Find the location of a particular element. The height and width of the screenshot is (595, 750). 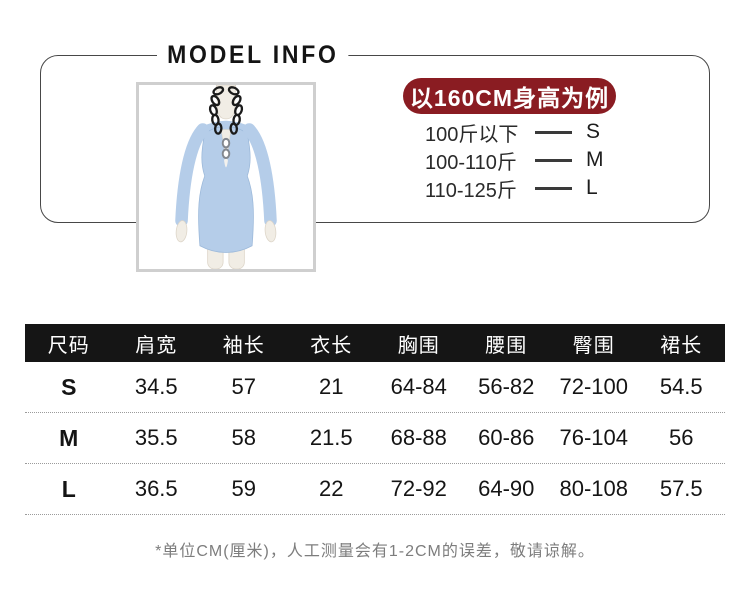

weight-size-guide: 100斤以下 S 100-110斤 M 110-125斤 L is located at coordinates (540, 160).